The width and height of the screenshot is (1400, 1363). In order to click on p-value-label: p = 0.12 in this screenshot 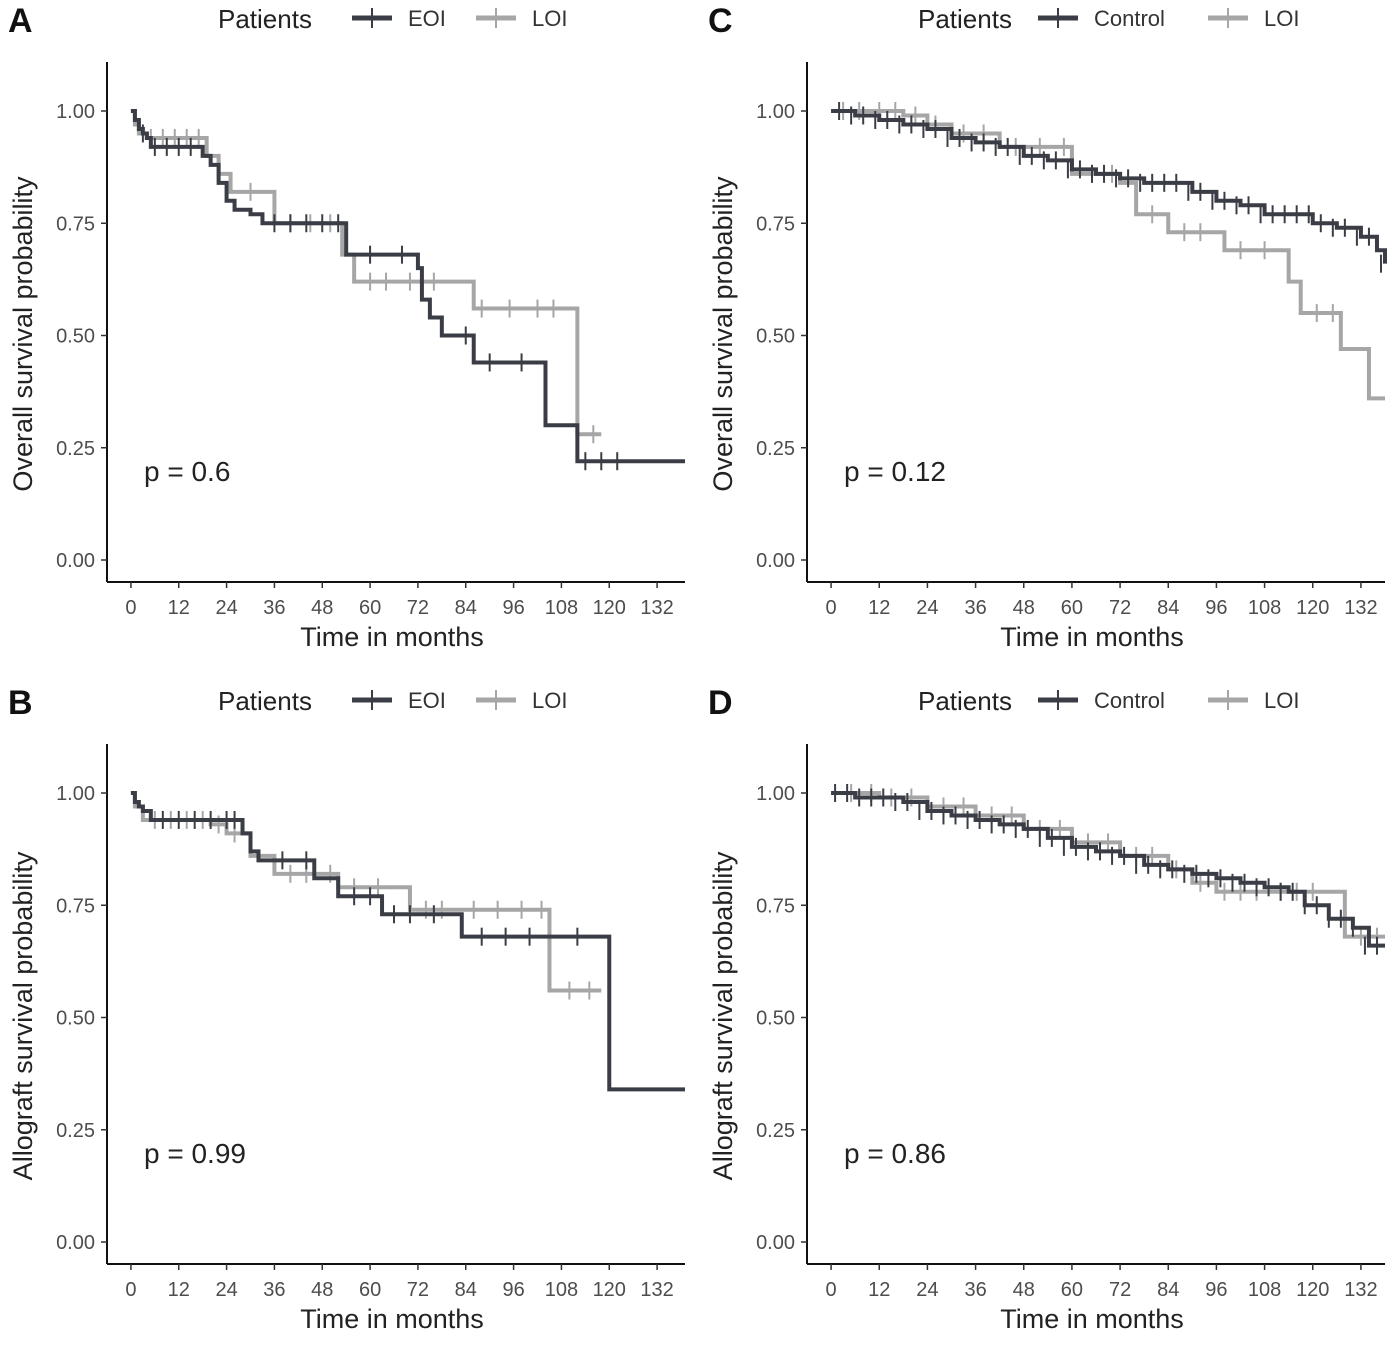, I will do `click(895, 471)`.